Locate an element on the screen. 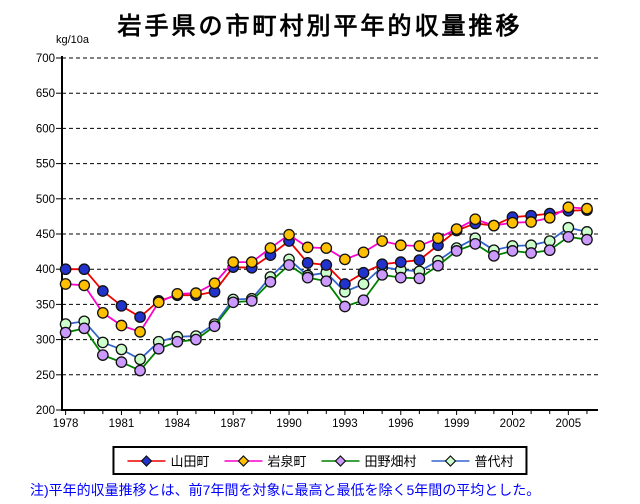 The height and width of the screenshot is (504, 640). x-tick-label: 1987 is located at coordinates (233, 424).